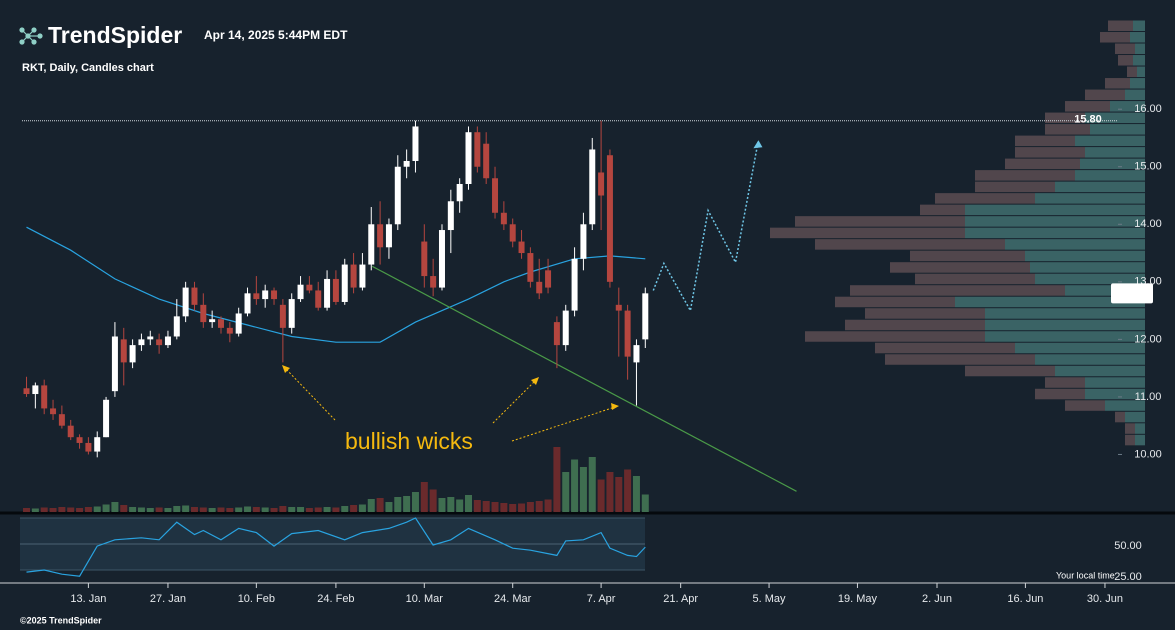 Image resolution: width=1175 pixels, height=630 pixels. Describe the element at coordinates (858, 599) in the screenshot. I see `x-tick-label: 19. May` at that location.